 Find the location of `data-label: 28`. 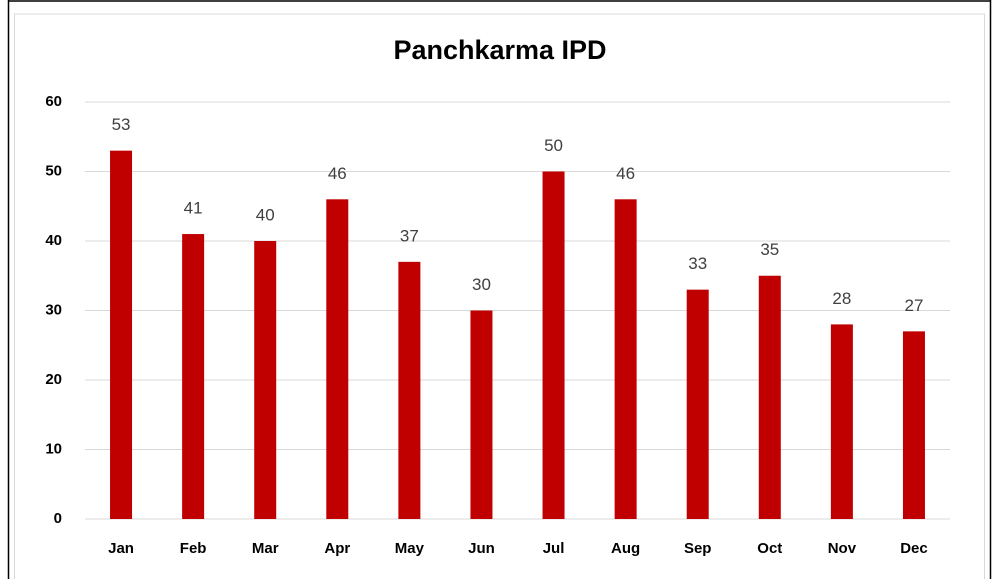

data-label: 28 is located at coordinates (841, 298).